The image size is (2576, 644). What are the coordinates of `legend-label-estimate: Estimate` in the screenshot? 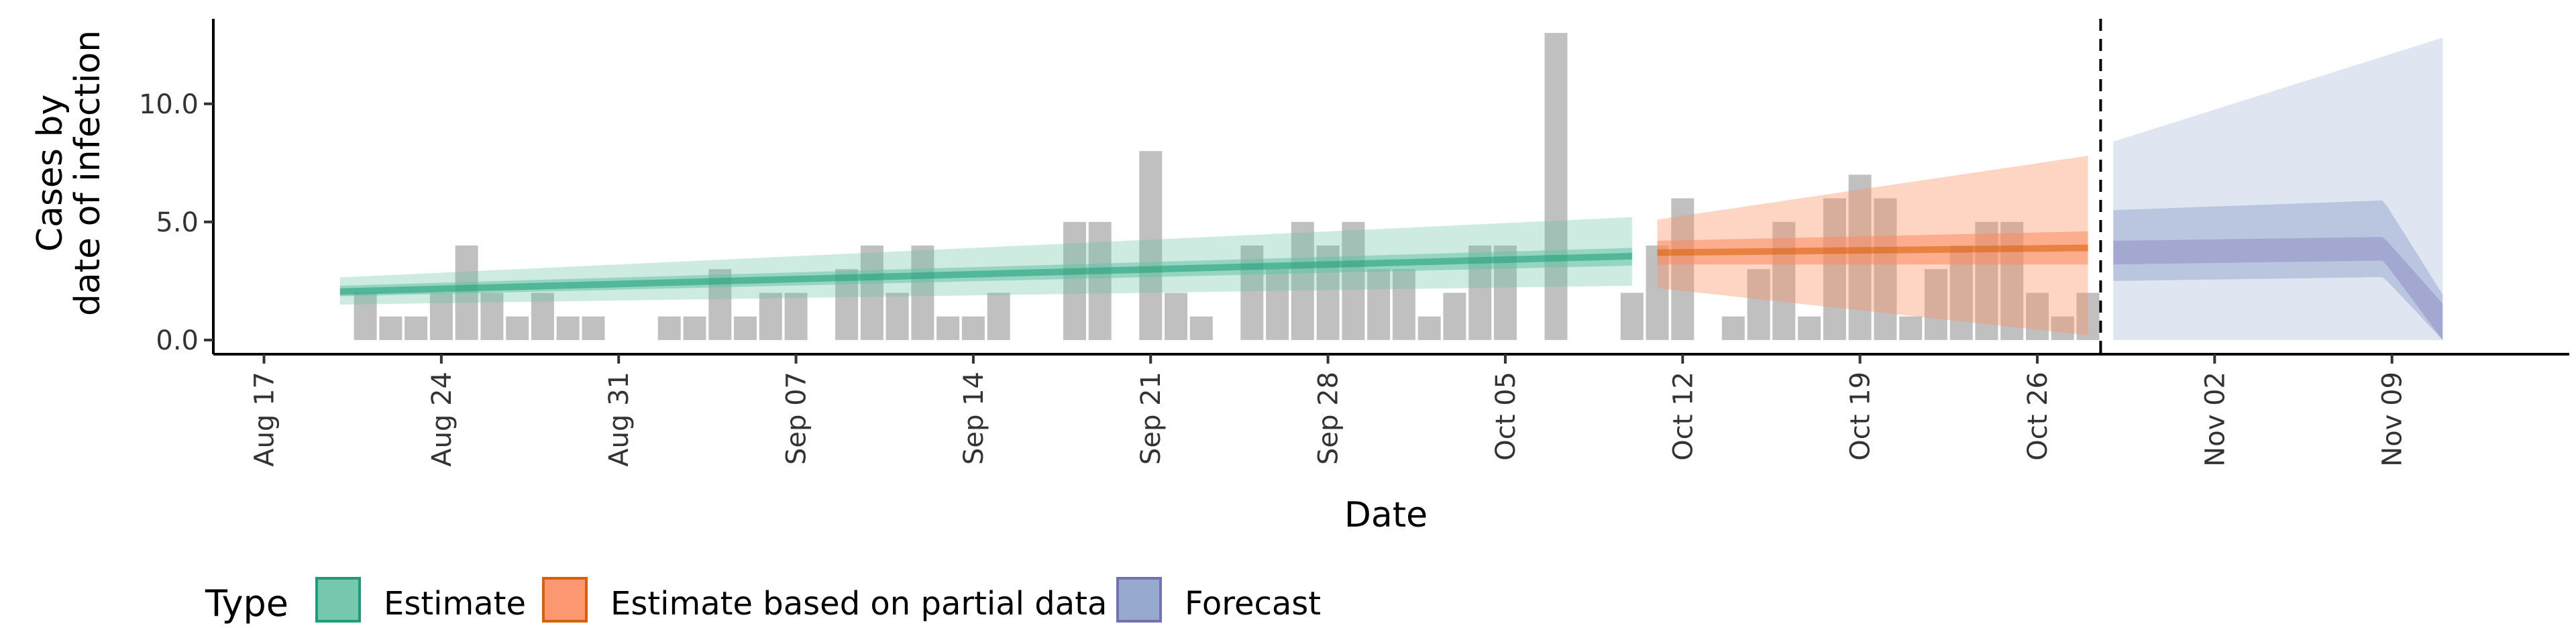 It's located at (455, 604).